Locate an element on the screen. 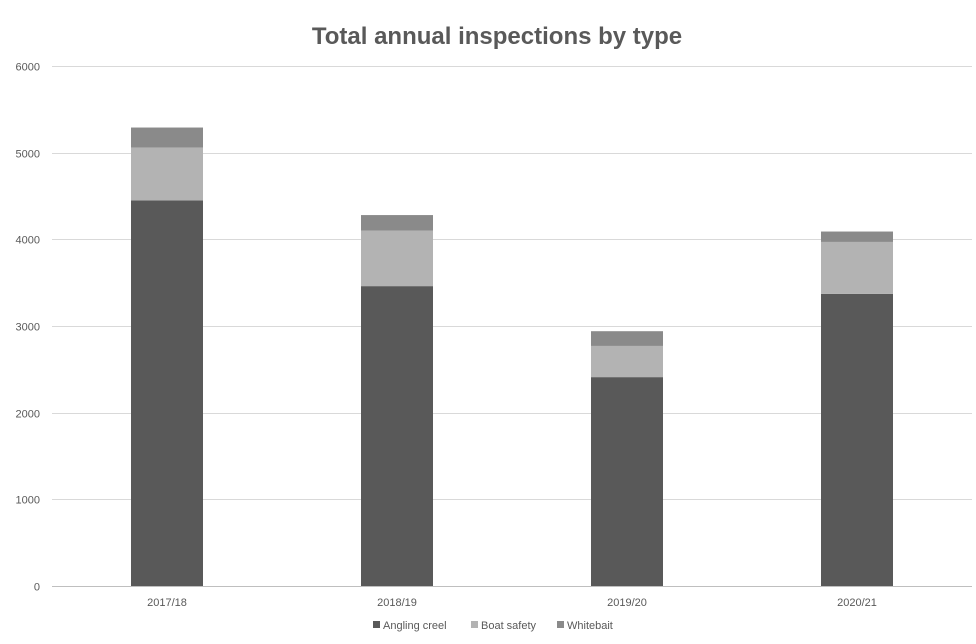 This screenshot has height=644, width=976. y-tick-label: 6000 is located at coordinates (28, 68).